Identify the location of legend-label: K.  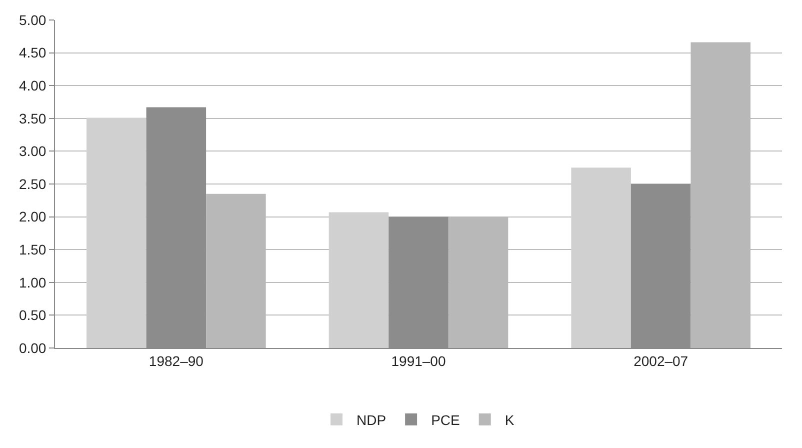
(509, 420).